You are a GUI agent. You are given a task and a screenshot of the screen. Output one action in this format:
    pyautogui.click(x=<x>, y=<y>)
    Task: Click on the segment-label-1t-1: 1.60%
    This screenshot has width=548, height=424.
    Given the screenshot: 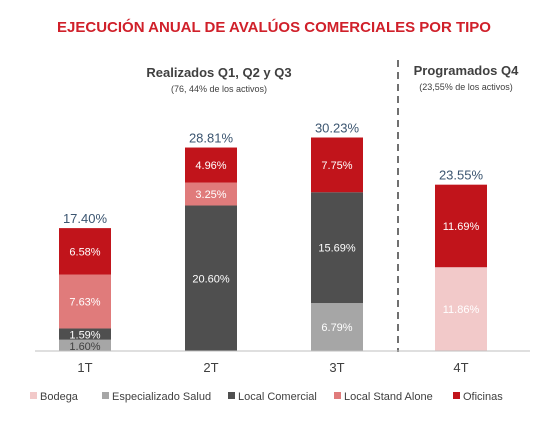 What is the action you would take?
    pyautogui.click(x=84, y=347)
    